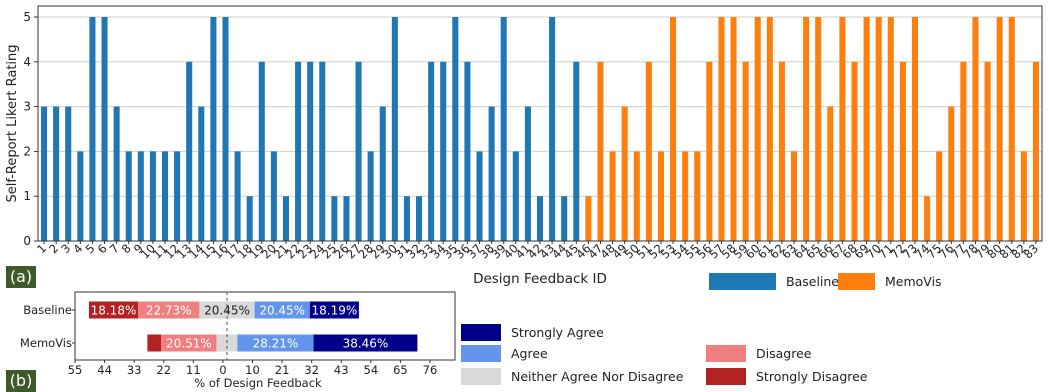  I want to click on likert-seg-baseline-disagree, so click(169, 310).